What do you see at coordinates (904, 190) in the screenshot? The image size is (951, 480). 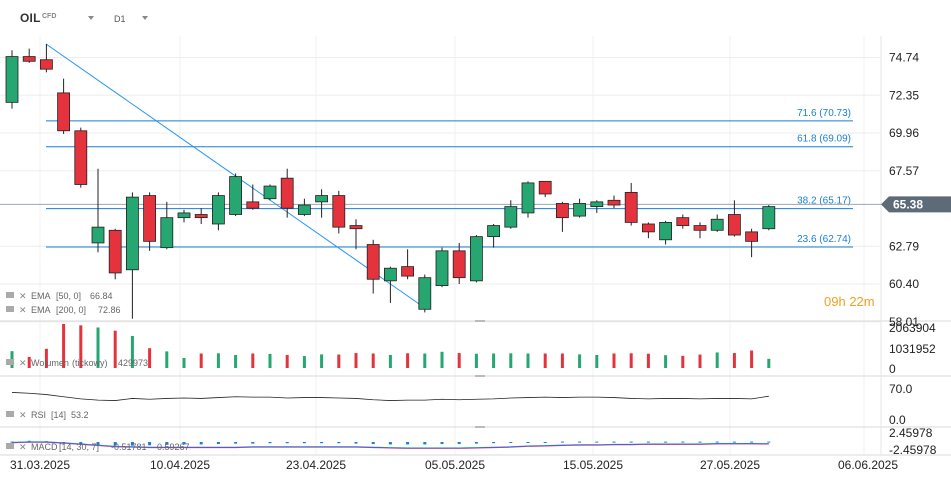 I see `price-axis: 74.74 72.35 69.96 67.57 62.79 60.40 58.01` at bounding box center [904, 190].